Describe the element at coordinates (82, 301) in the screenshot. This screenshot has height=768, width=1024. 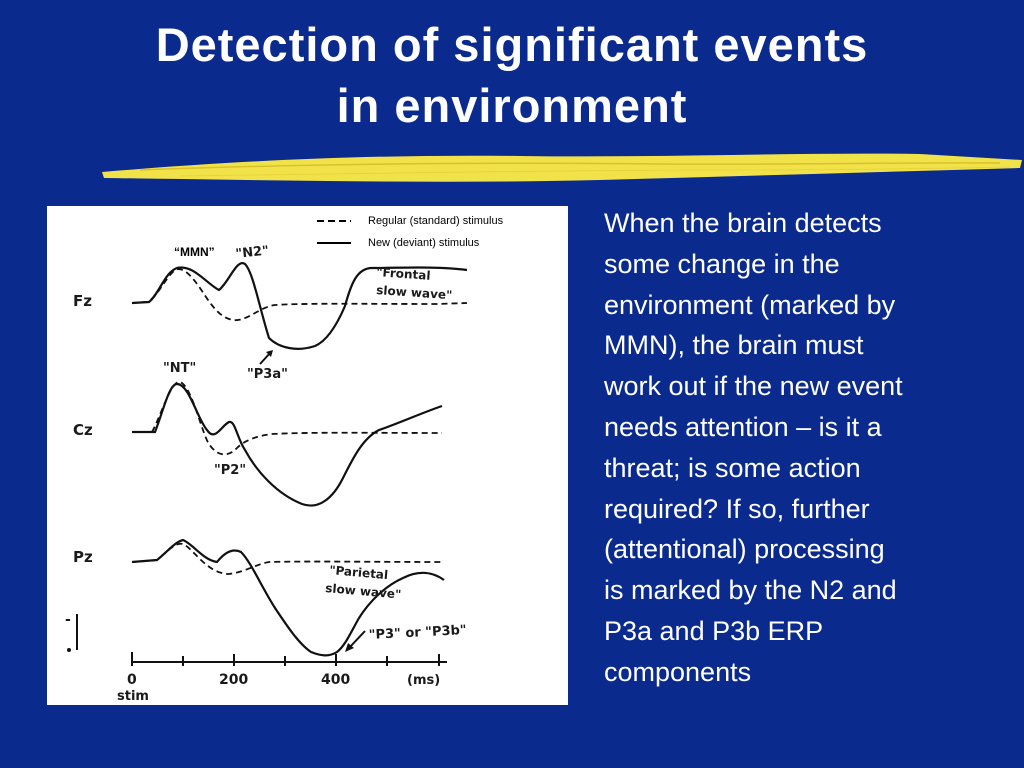
I see `channel-label-fz: Fz` at that location.